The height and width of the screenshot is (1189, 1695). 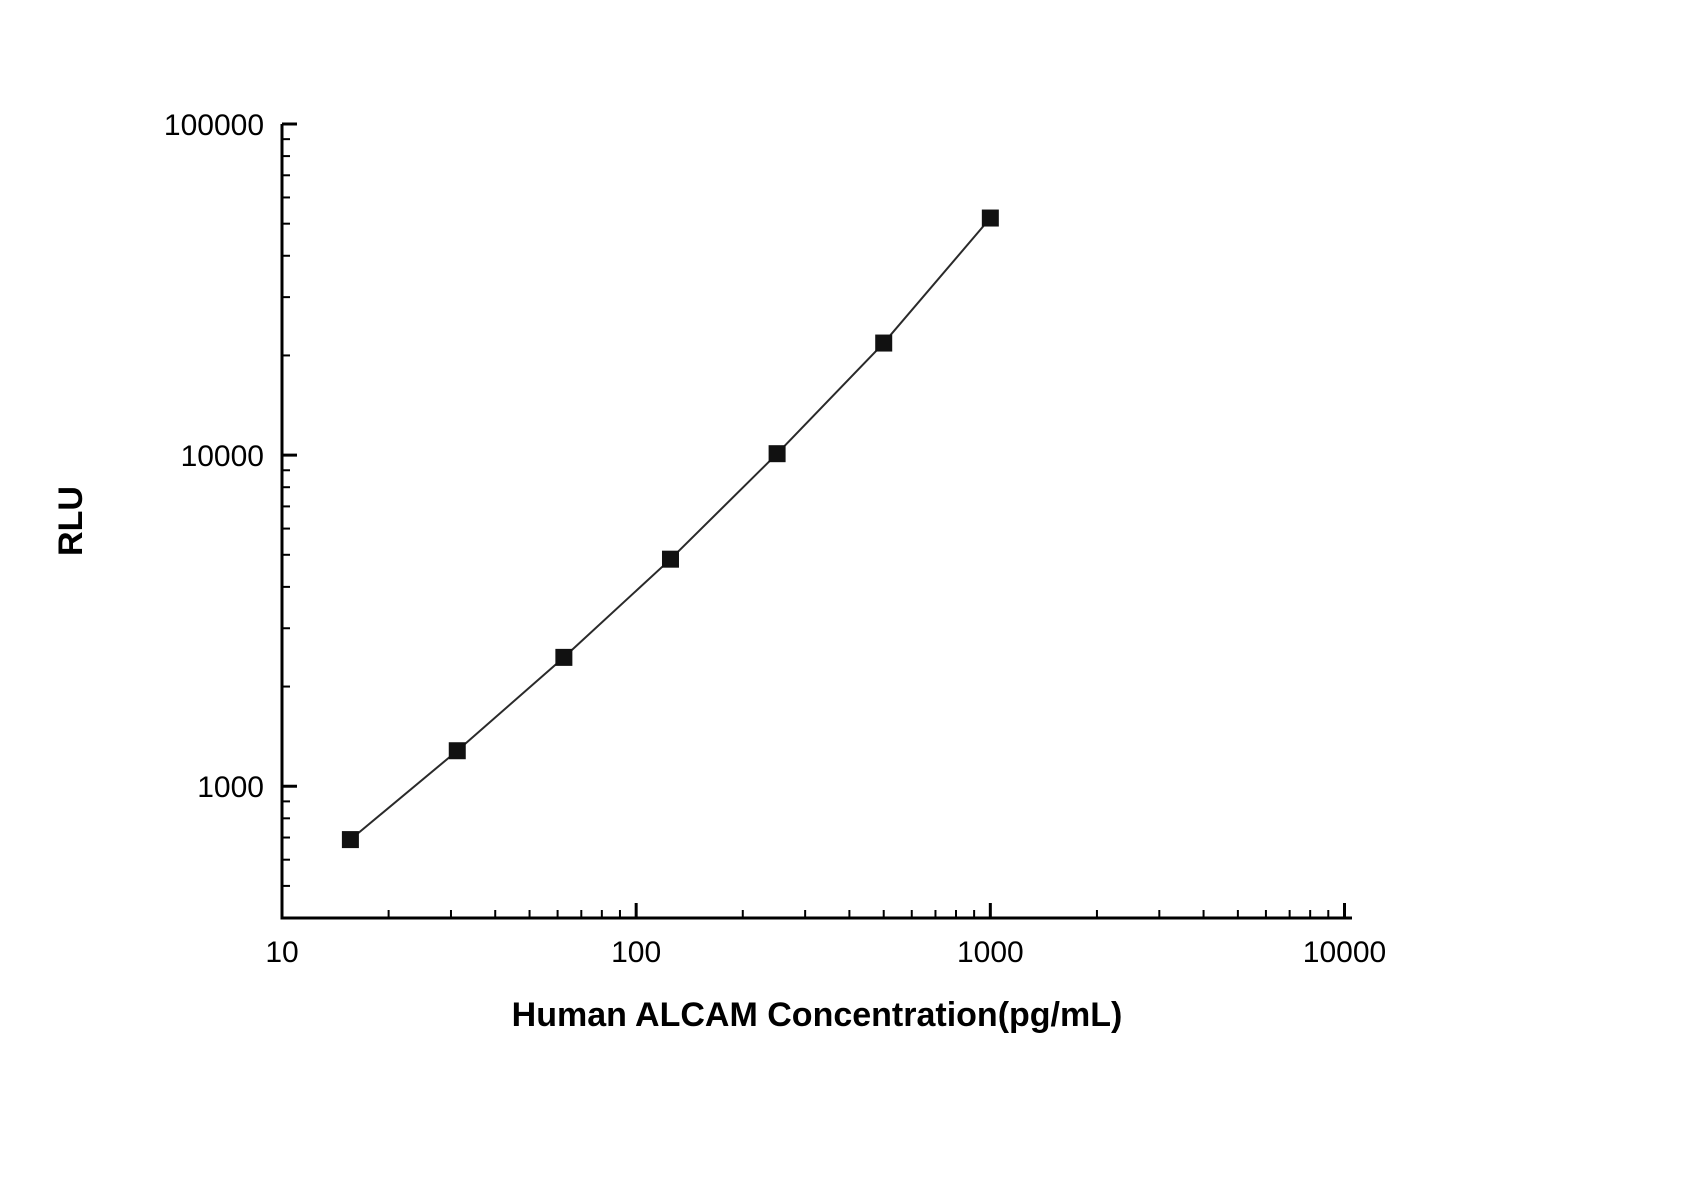 What do you see at coordinates (636, 952) in the screenshot?
I see `x-tick-label: 100` at bounding box center [636, 952].